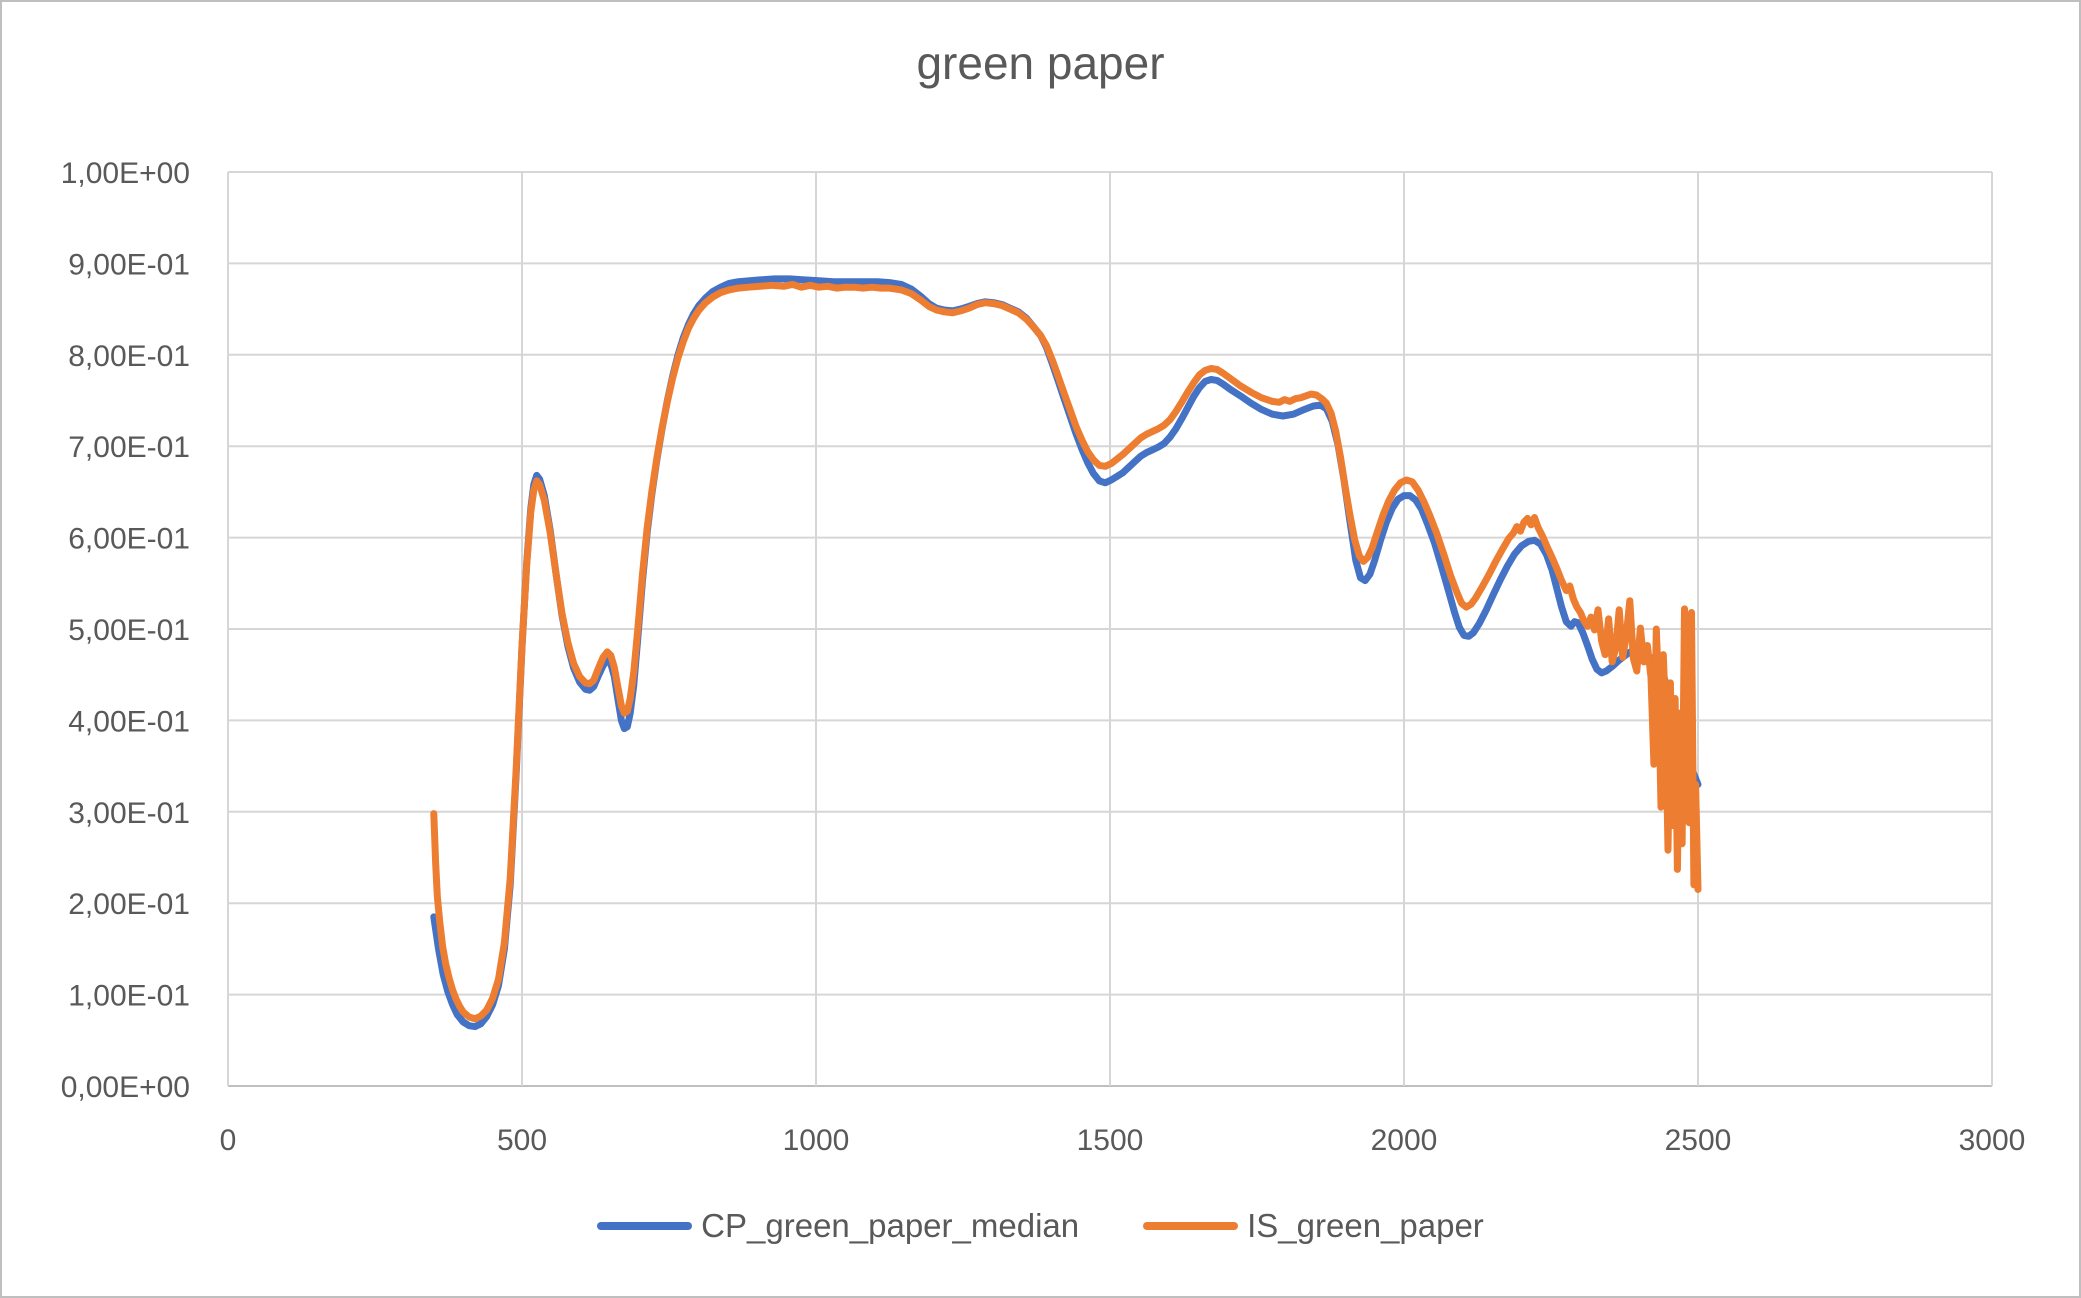  What do you see at coordinates (1191, 1226) in the screenshot?
I see `is-series-swatch` at bounding box center [1191, 1226].